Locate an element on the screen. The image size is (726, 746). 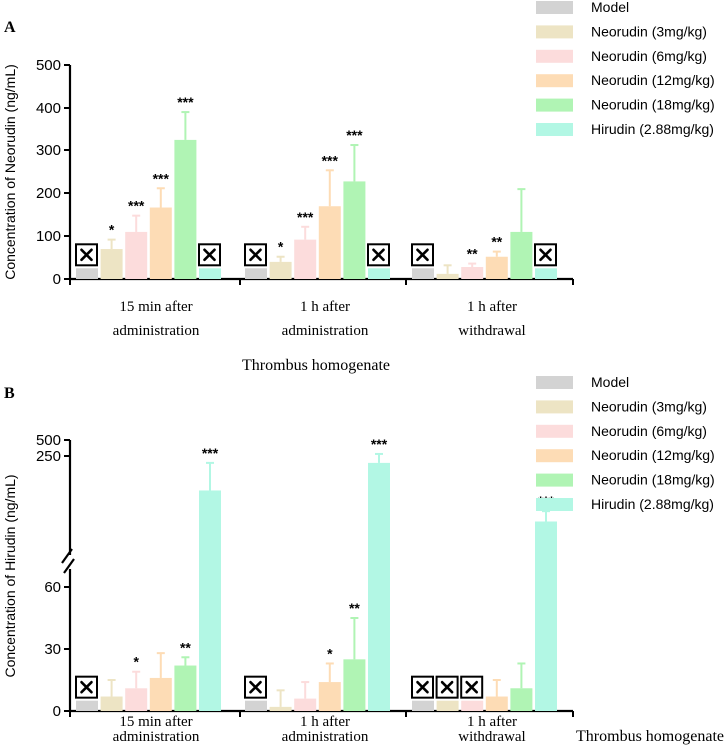
panel-a-significance-s4-c2: *** is located at coordinates (330, 160).